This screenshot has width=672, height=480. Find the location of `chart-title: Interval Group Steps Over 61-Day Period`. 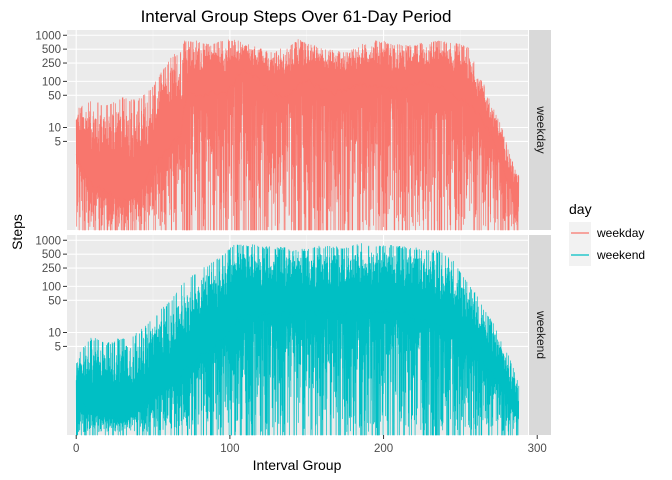

chart-title: Interval Group Steps Over 61-Day Period is located at coordinates (296, 16).